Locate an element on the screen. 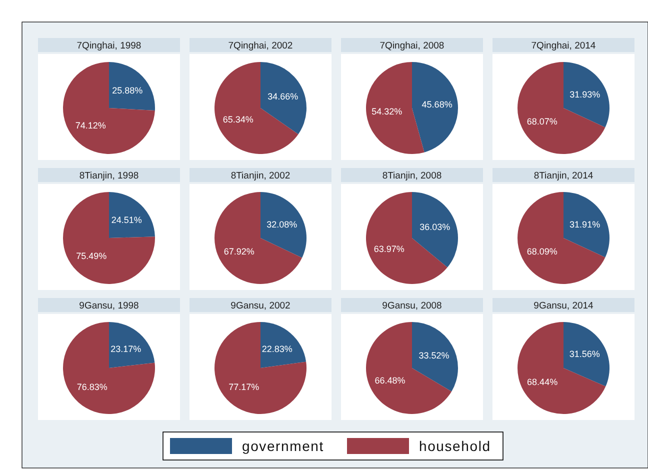  chart-title: 7Qinghai, 2014 is located at coordinates (563, 46).